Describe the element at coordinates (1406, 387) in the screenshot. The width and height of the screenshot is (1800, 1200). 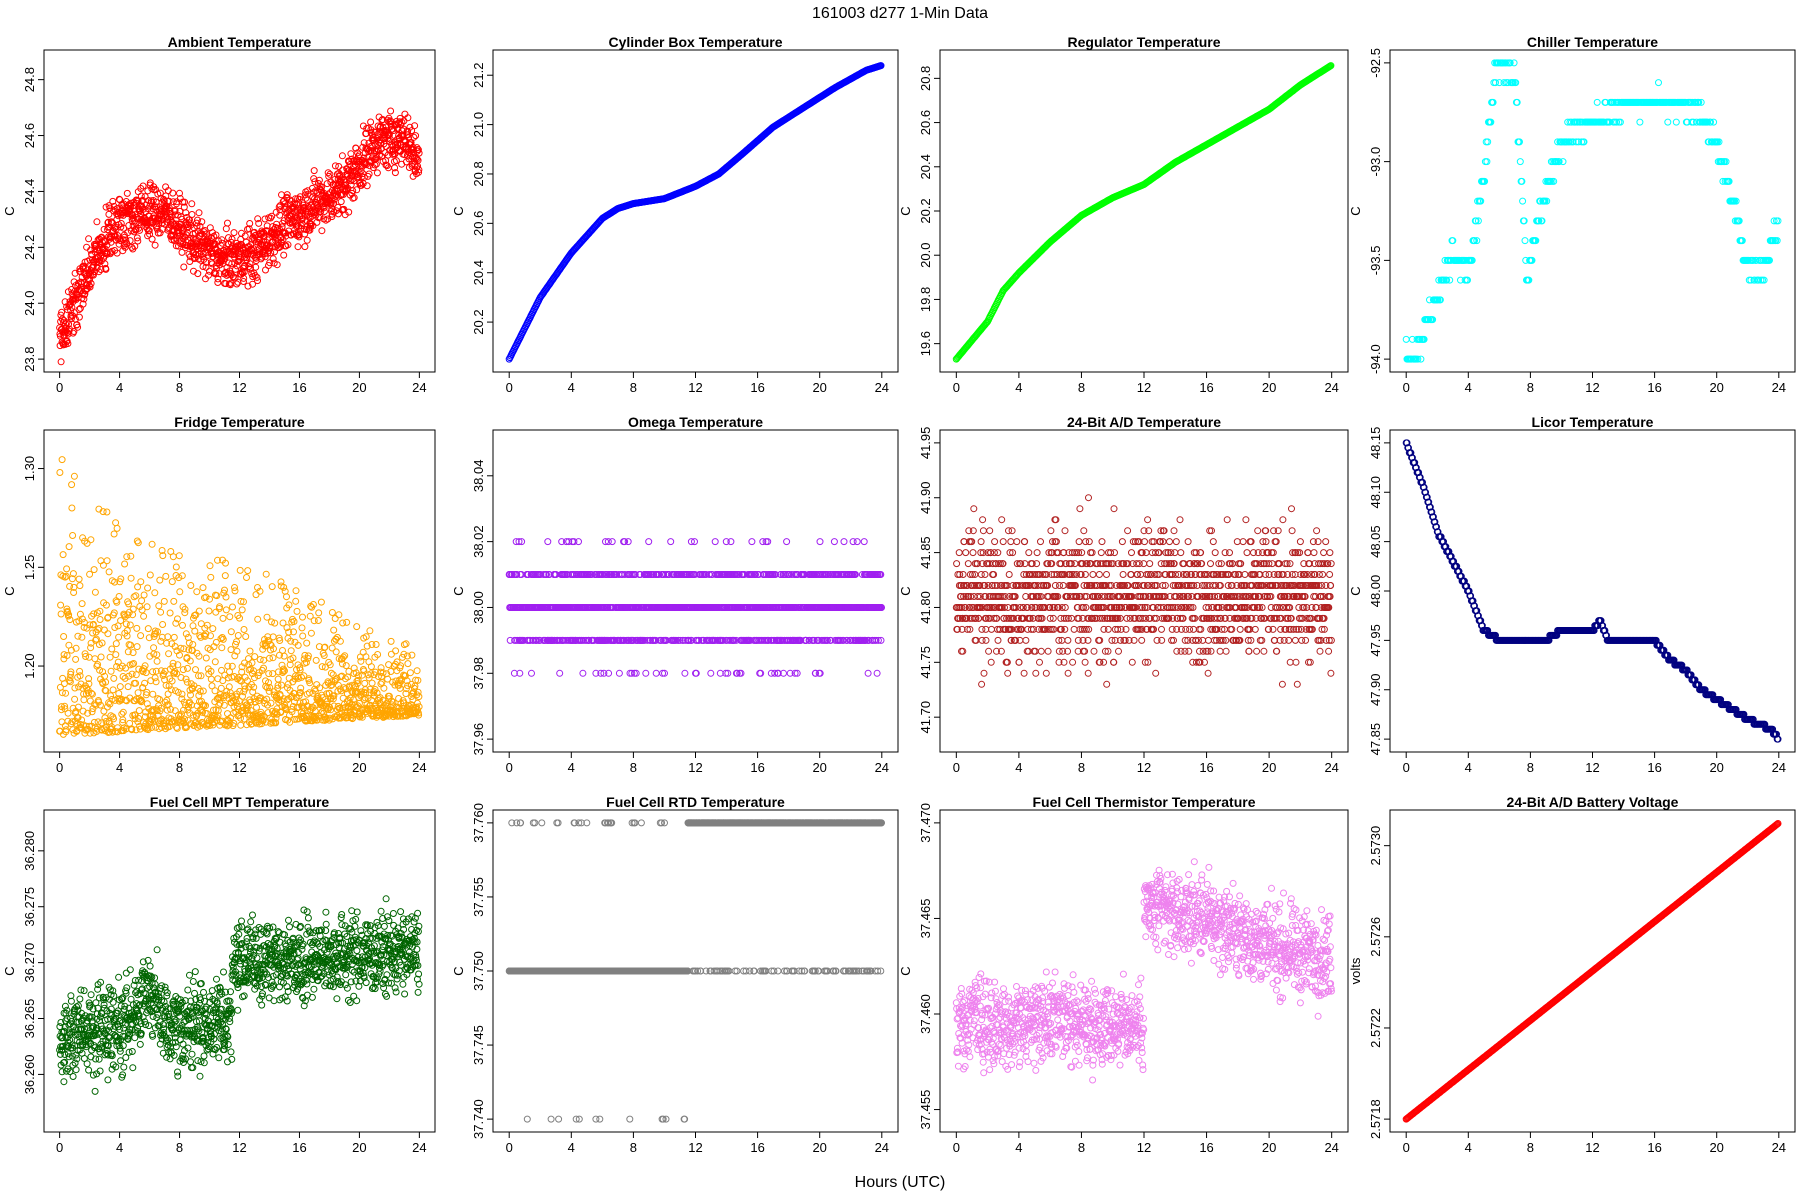
I see `x-tick-label: 0` at that location.